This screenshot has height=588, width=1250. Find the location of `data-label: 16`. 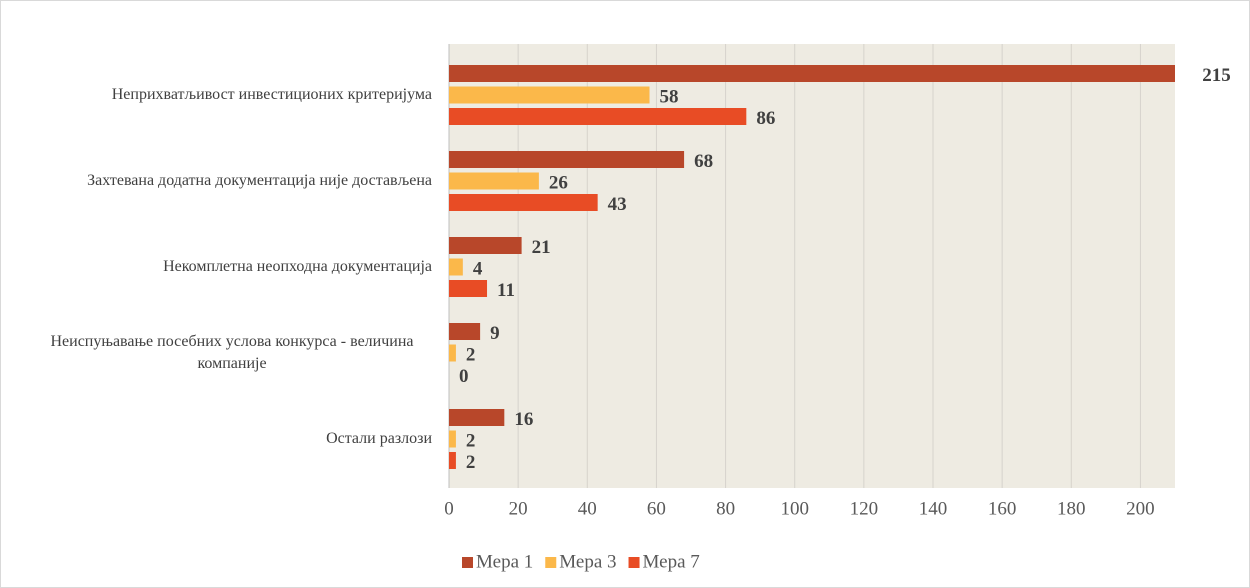

data-label: 16 is located at coordinates (523, 419).